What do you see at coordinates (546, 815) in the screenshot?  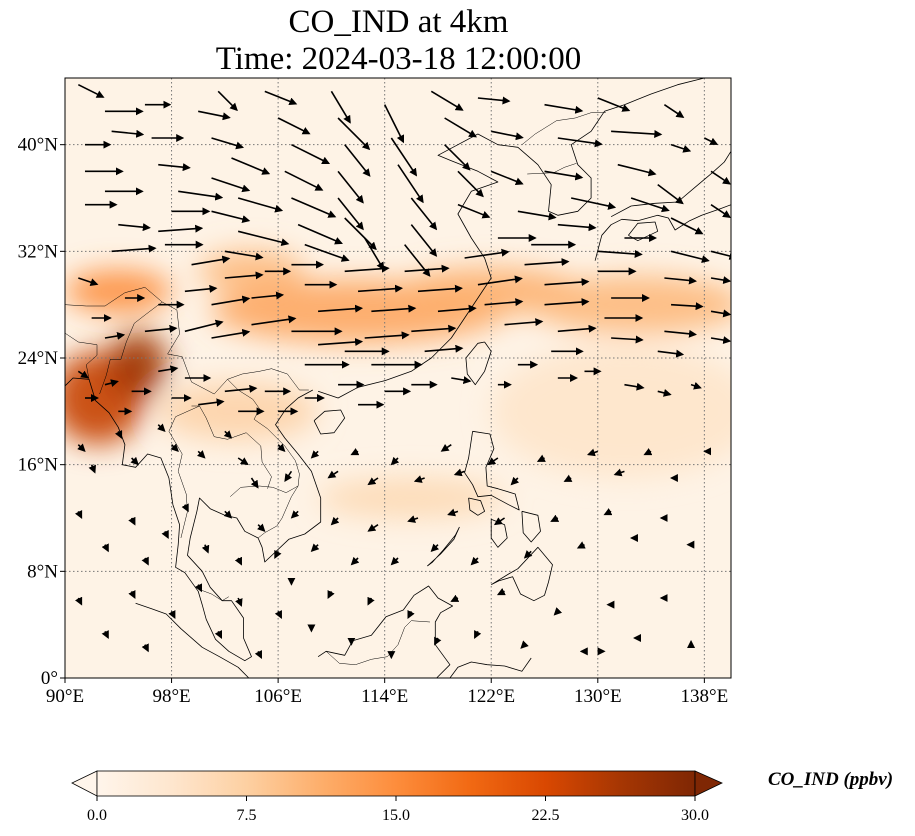 I see `colorbar-tick-label: 22.5` at bounding box center [546, 815].